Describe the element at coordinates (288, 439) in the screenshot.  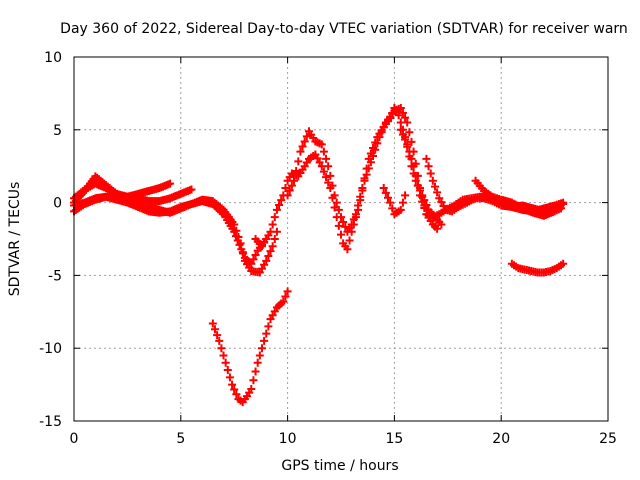
I see `x-tick-label: 10` at that location.